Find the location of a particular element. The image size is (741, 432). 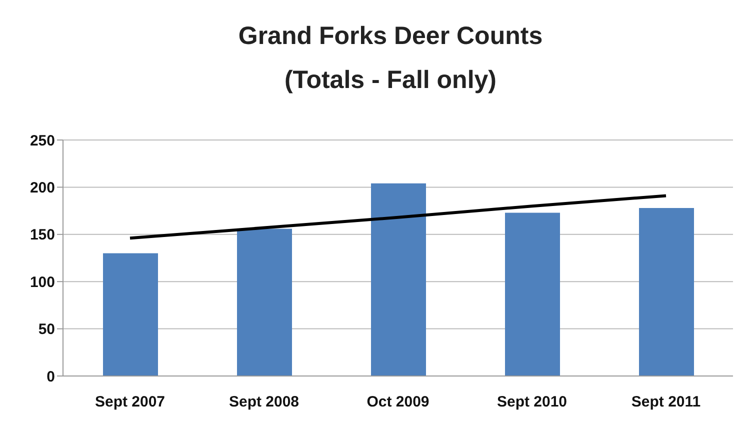

x-tick-label: Sept 2007 is located at coordinates (130, 402).